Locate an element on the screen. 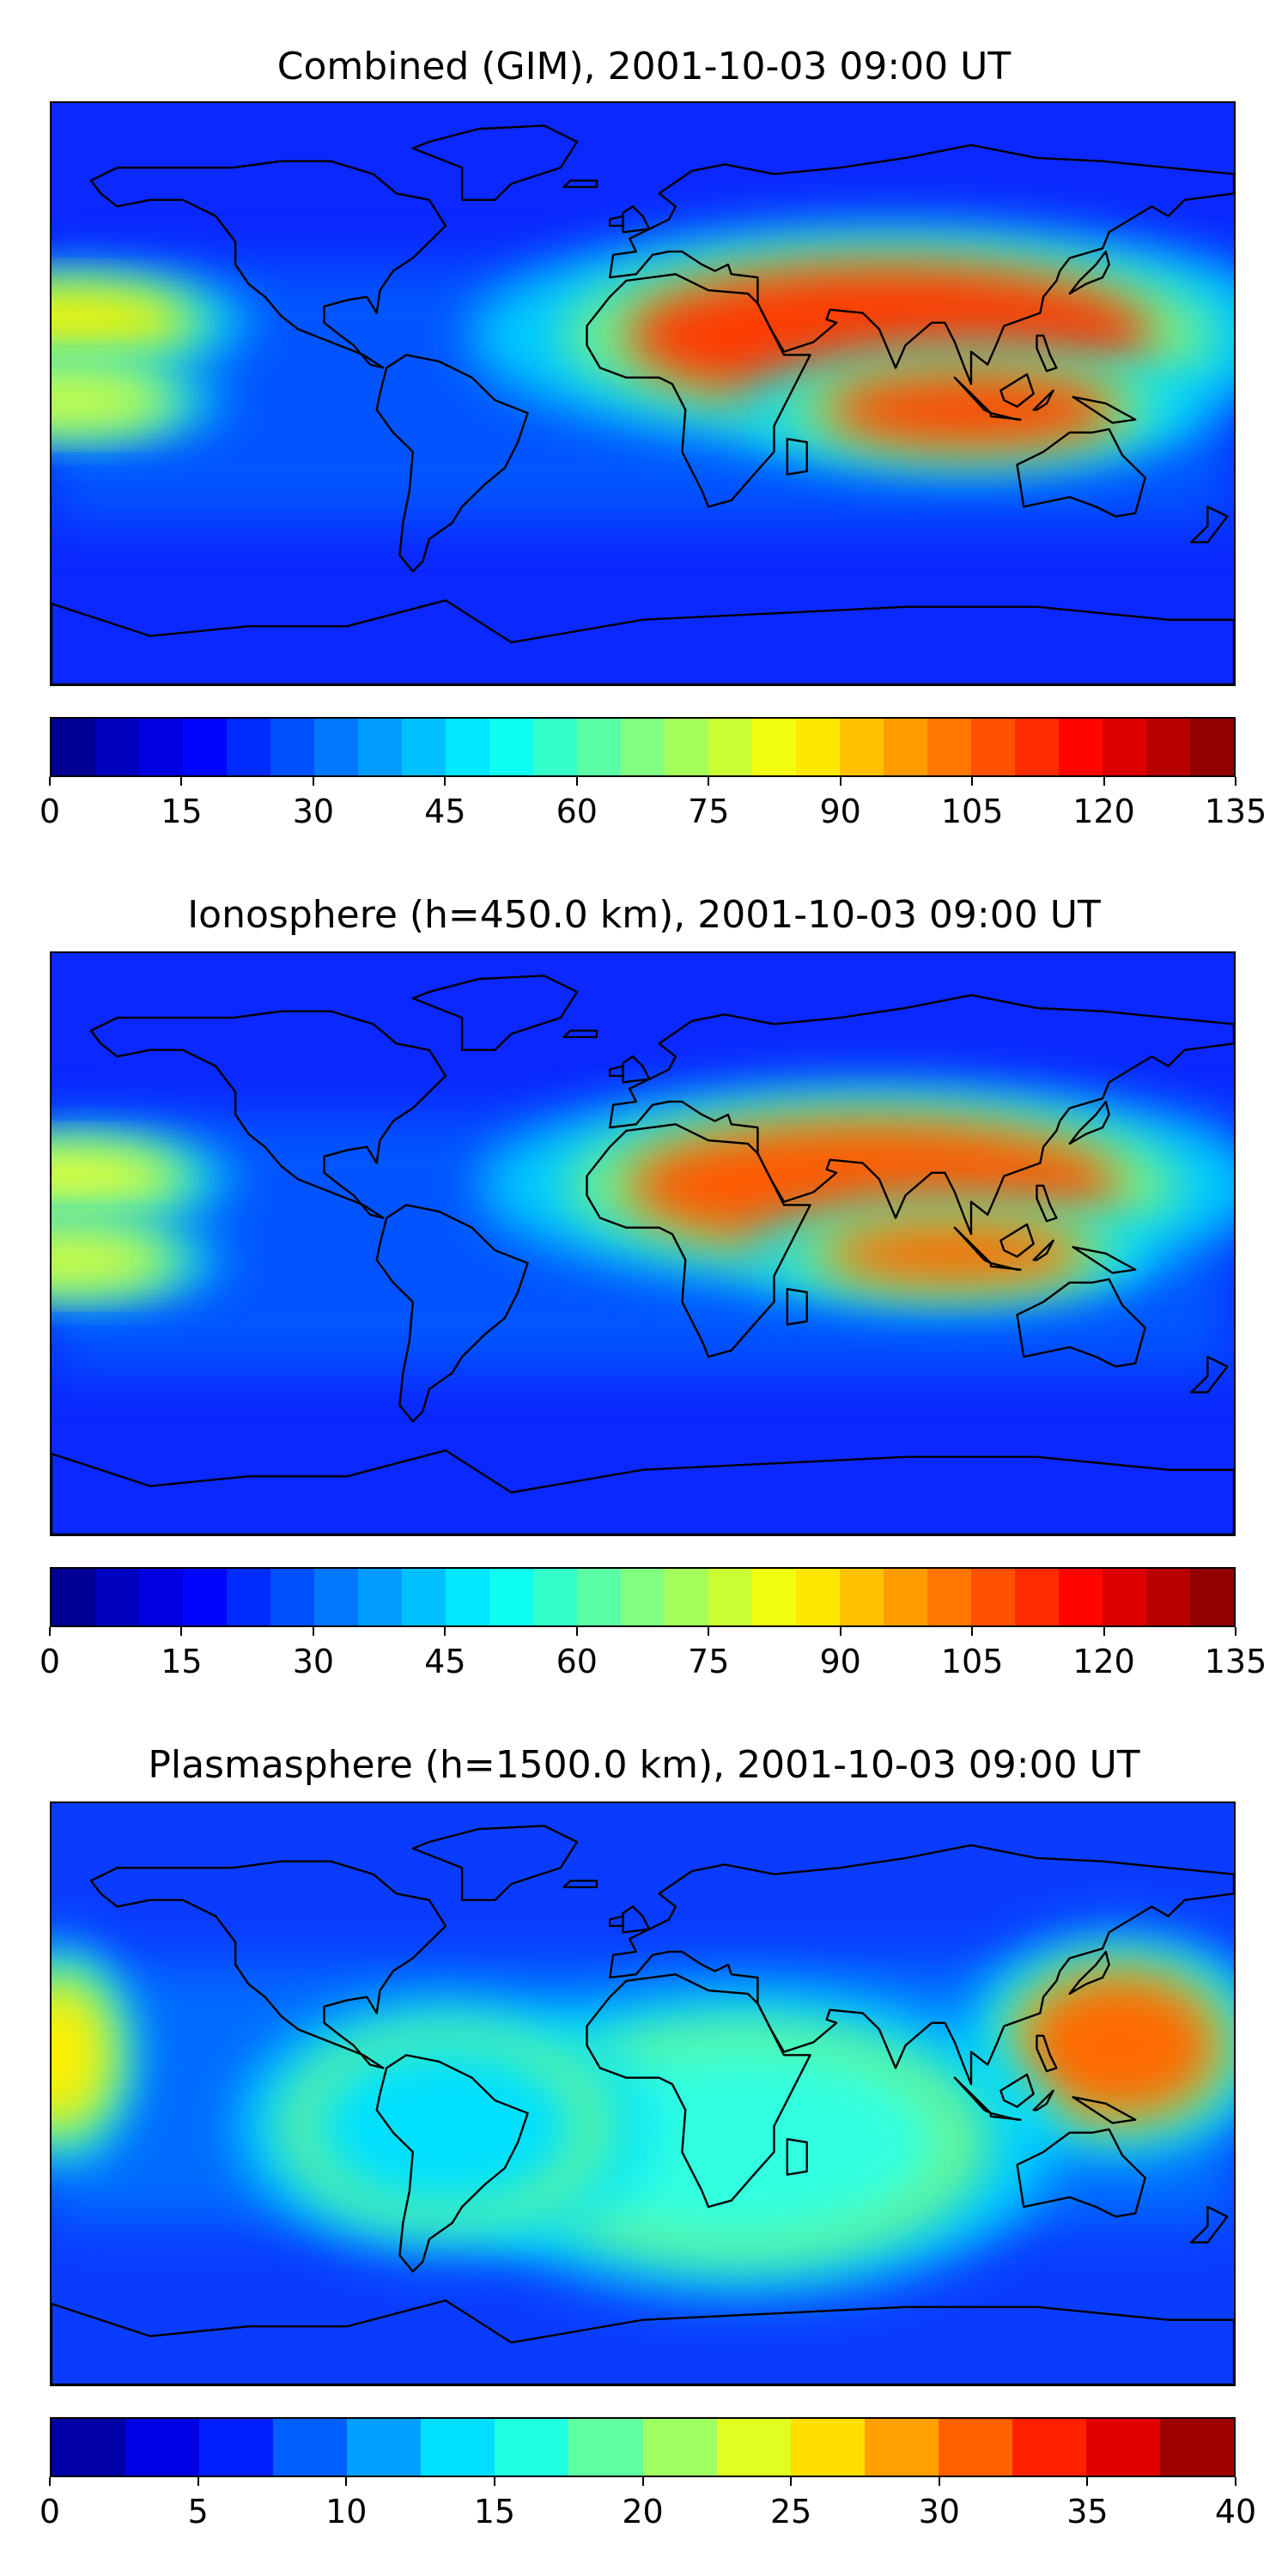 The image size is (1288, 2576). colorbar-tick-label: 120 is located at coordinates (1103, 1661).